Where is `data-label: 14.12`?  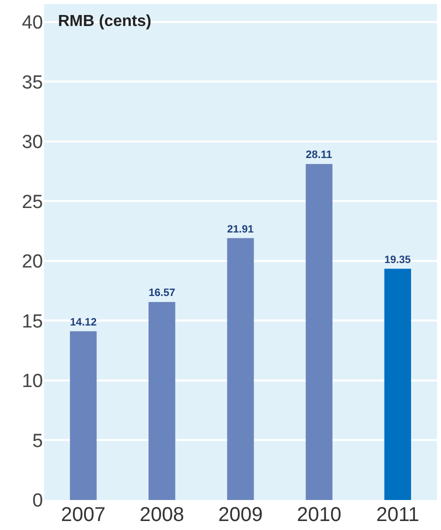
data-label: 14.12 is located at coordinates (83, 322).